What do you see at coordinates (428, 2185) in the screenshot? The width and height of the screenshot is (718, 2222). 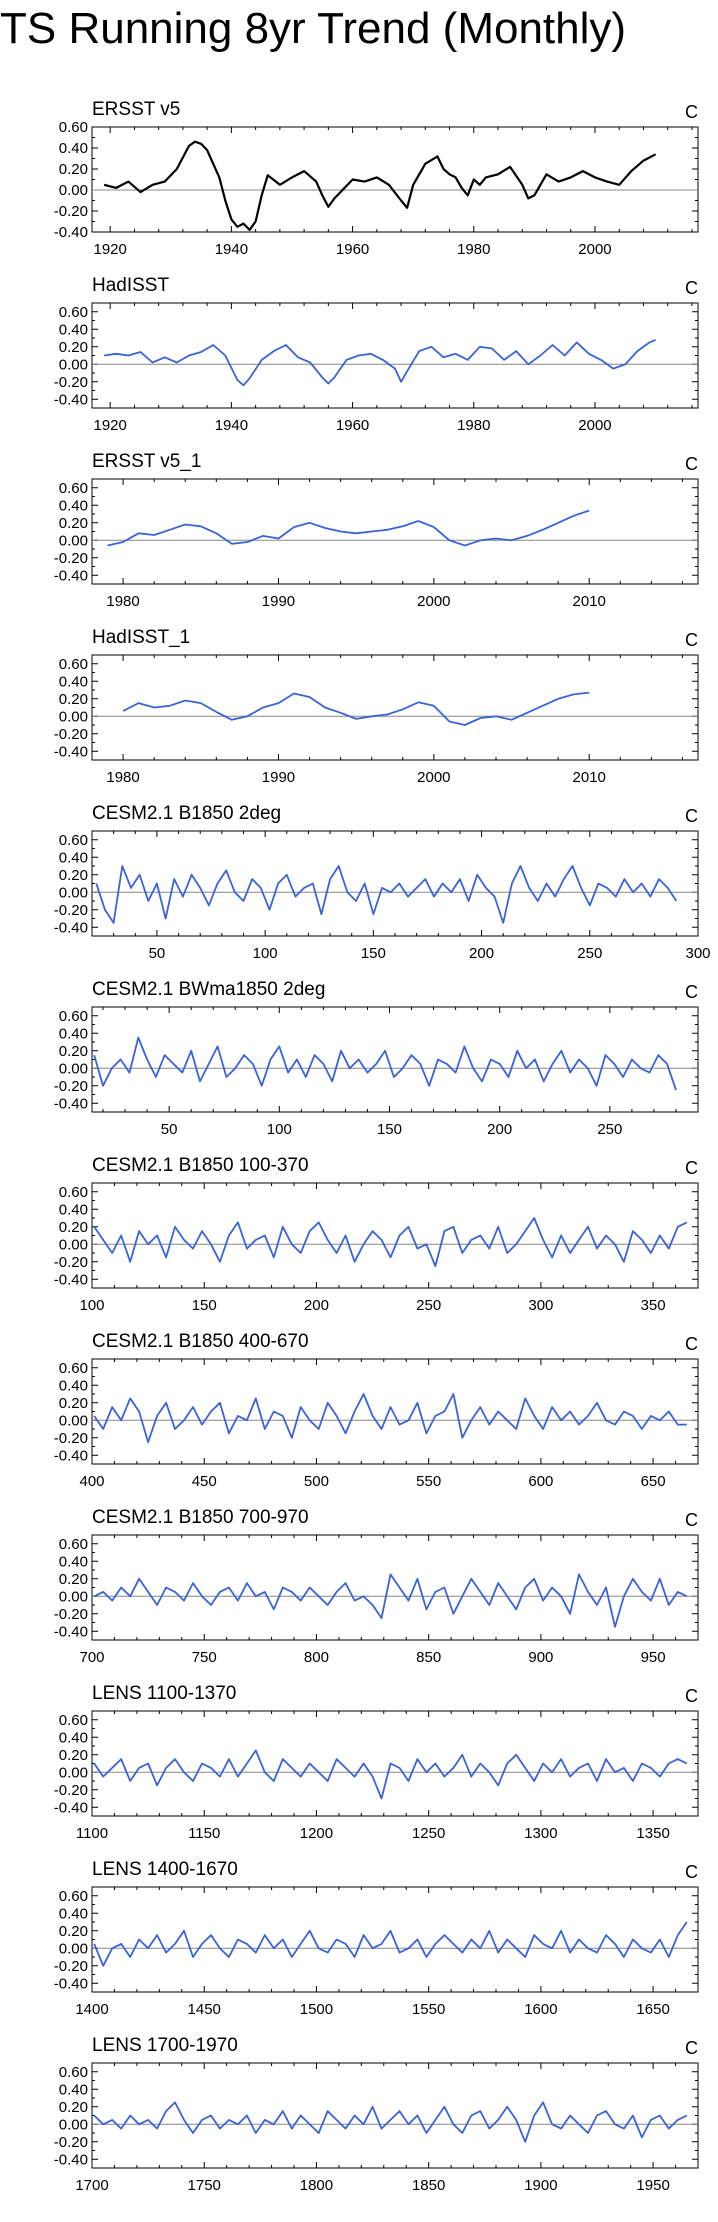 I see `x-tick-label: 1850` at bounding box center [428, 2185].